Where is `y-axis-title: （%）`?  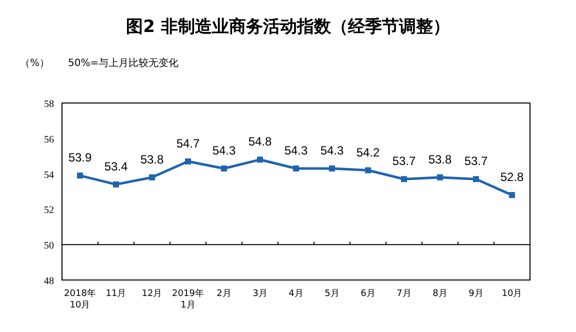
y-axis-title: （%） is located at coordinates (35, 63).